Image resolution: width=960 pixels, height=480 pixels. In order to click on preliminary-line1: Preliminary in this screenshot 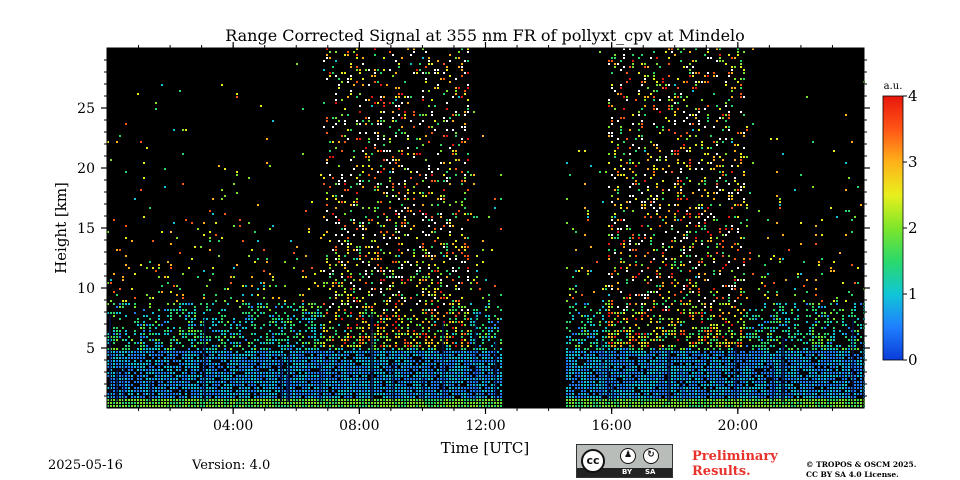, I will do `click(735, 456)`.